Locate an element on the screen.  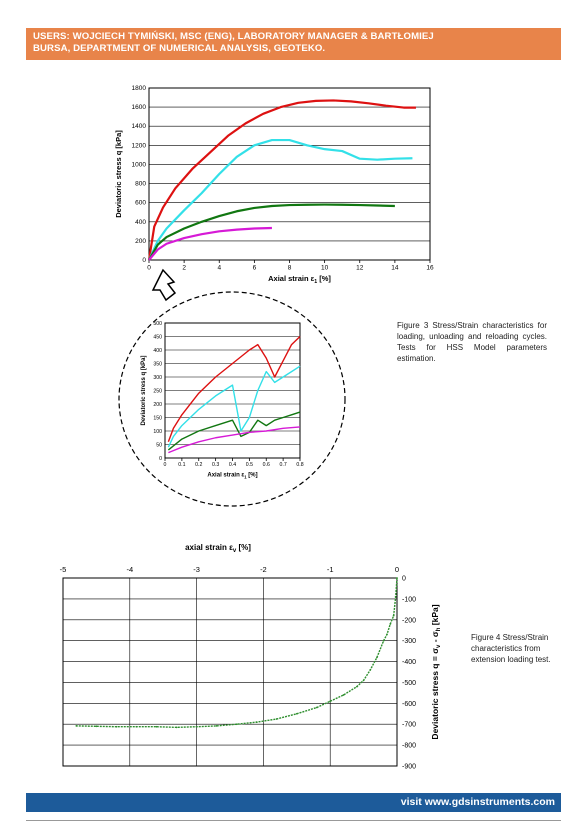
y-tick-label: 100 is located at coordinates (157, 432).